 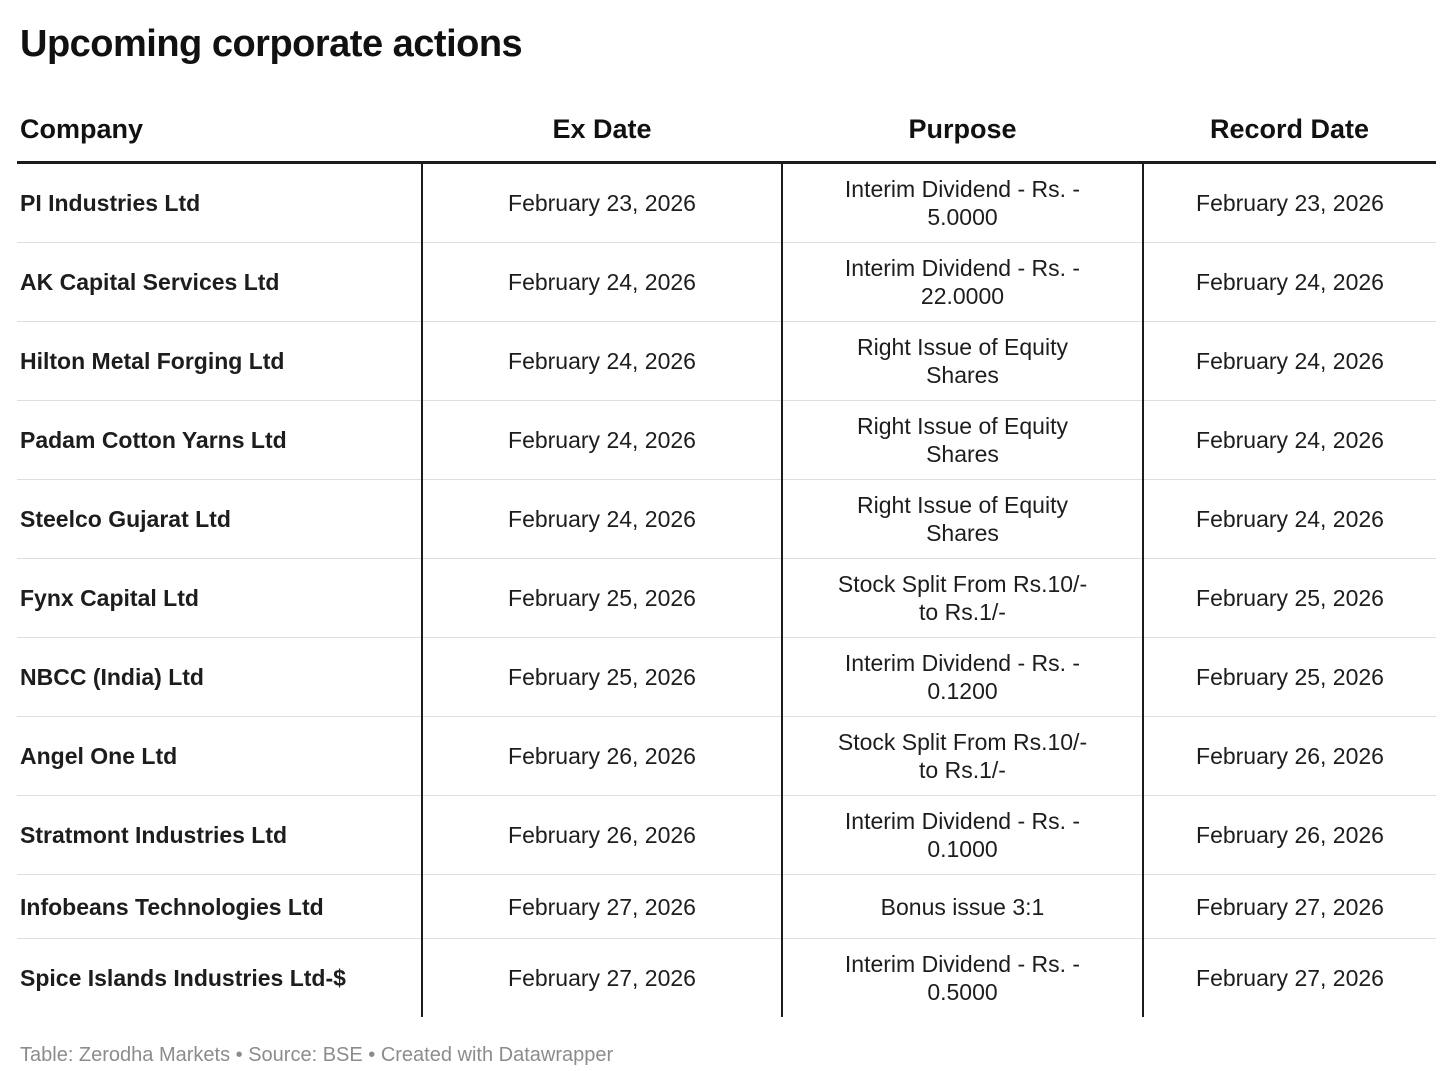 I want to click on company-cell: Hilton Metal Forging Ltd, so click(x=220, y=361).